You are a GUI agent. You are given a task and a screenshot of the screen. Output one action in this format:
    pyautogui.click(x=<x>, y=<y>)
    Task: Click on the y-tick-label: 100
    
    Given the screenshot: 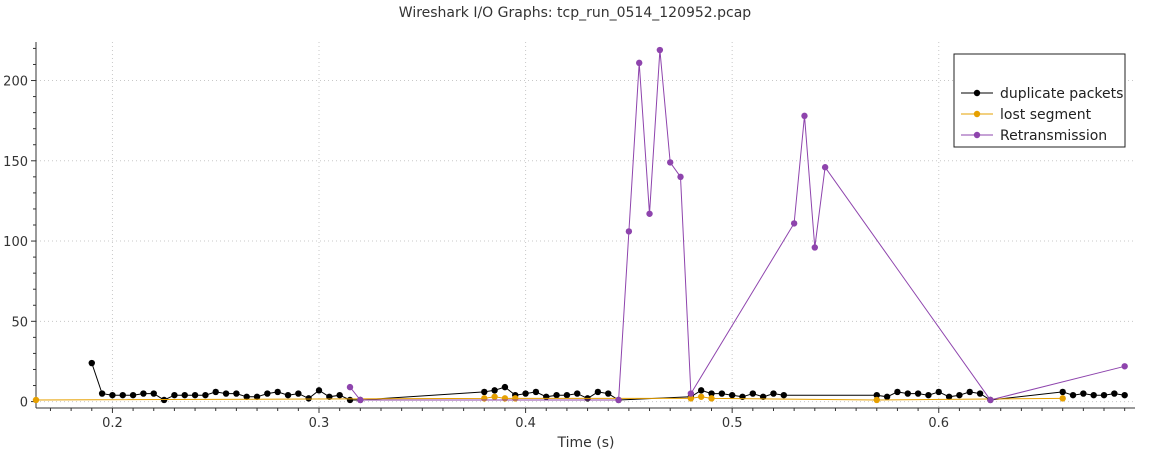 What is the action you would take?
    pyautogui.click(x=15, y=242)
    